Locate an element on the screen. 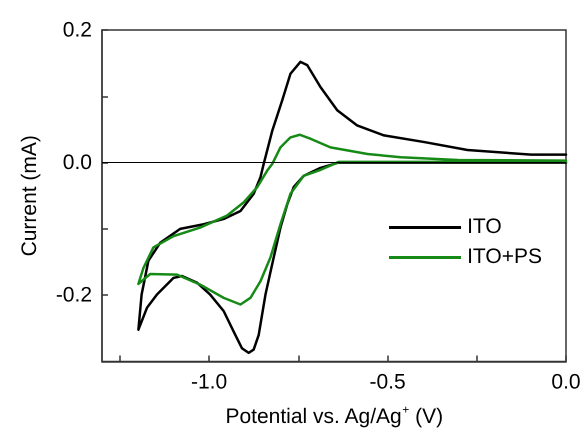 The height and width of the screenshot is (432, 587). y-tick-label: -0.2 is located at coordinates (74, 295).